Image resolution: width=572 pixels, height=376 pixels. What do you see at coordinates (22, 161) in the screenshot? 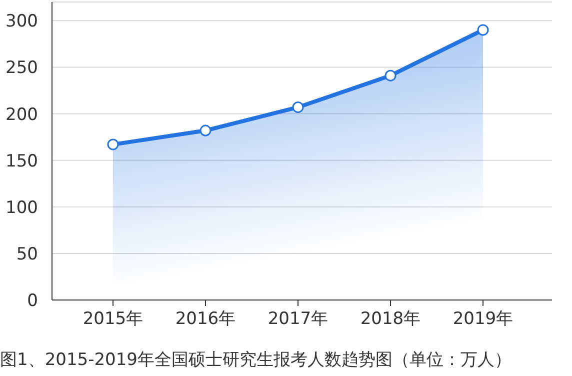
I see `y-tick-label: 150` at bounding box center [22, 161].